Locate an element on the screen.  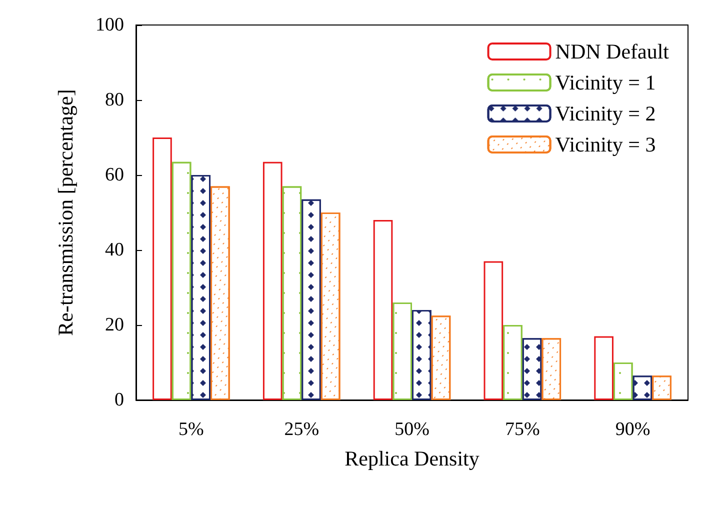
x-tick-label: 50% is located at coordinates (412, 429).